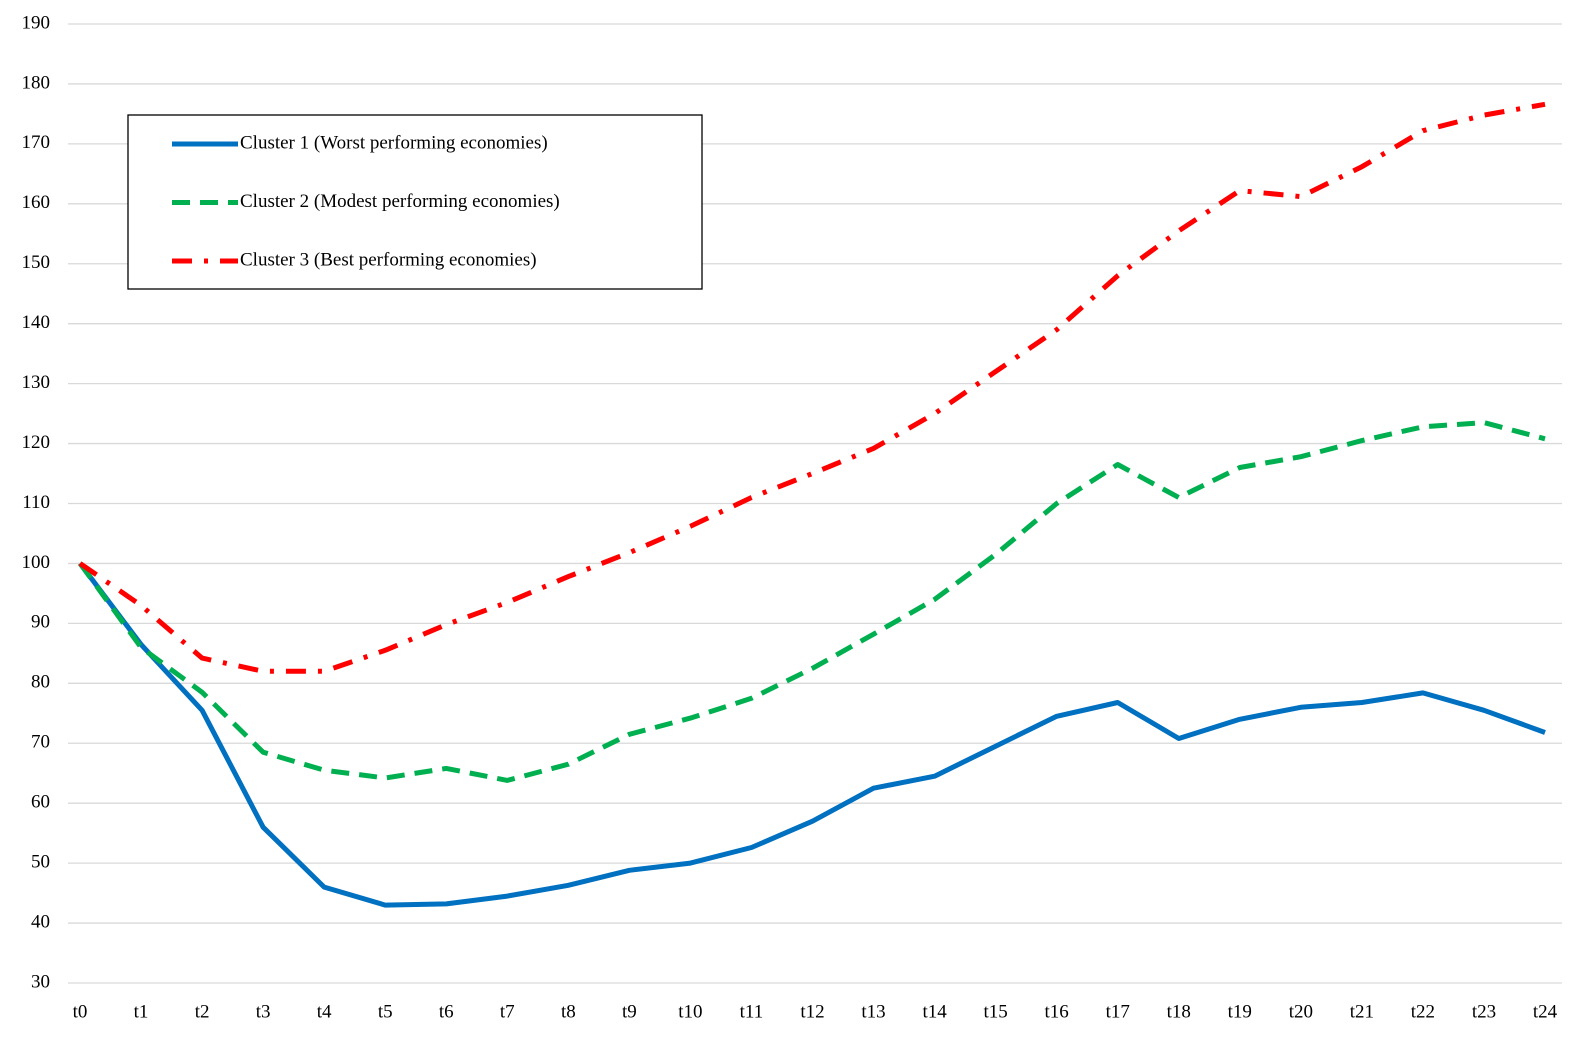 The image size is (1592, 1040). I want to click on x-tick-label: t23, so click(1484, 1011).